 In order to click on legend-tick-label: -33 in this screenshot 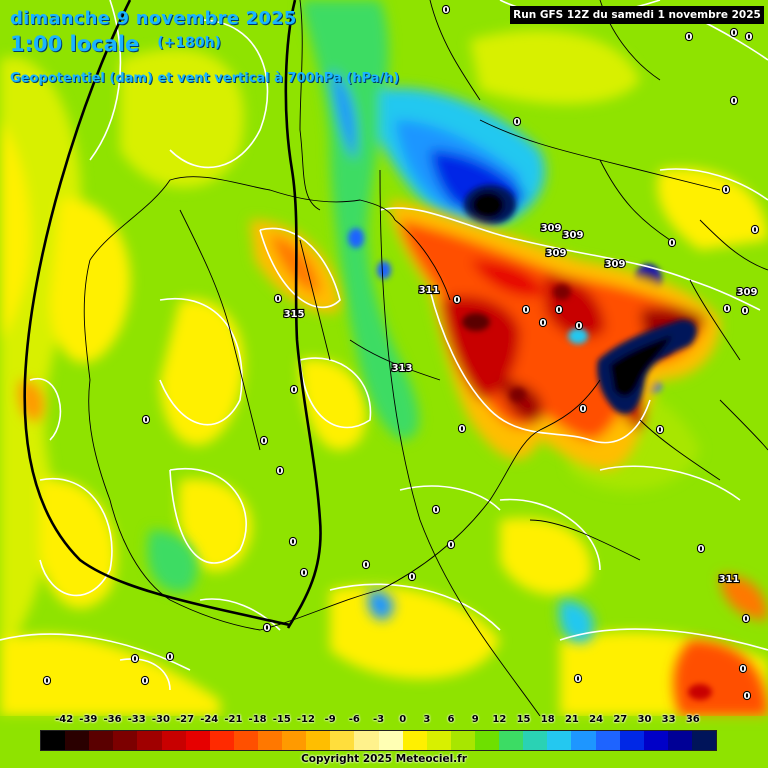, I will do `click(136, 719)`.